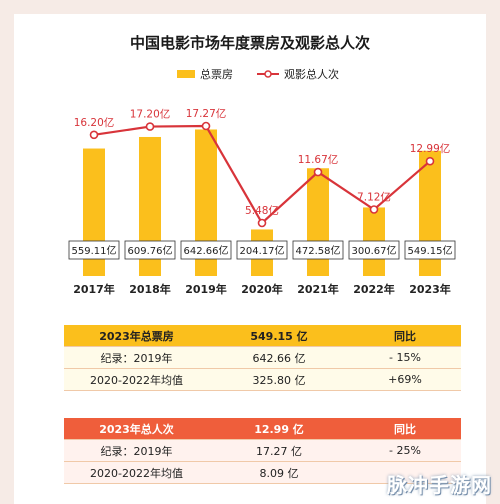 This screenshot has height=504, width=500. What do you see at coordinates (430, 289) in the screenshot?
I see `x-tick-label: 2023年` at bounding box center [430, 289].